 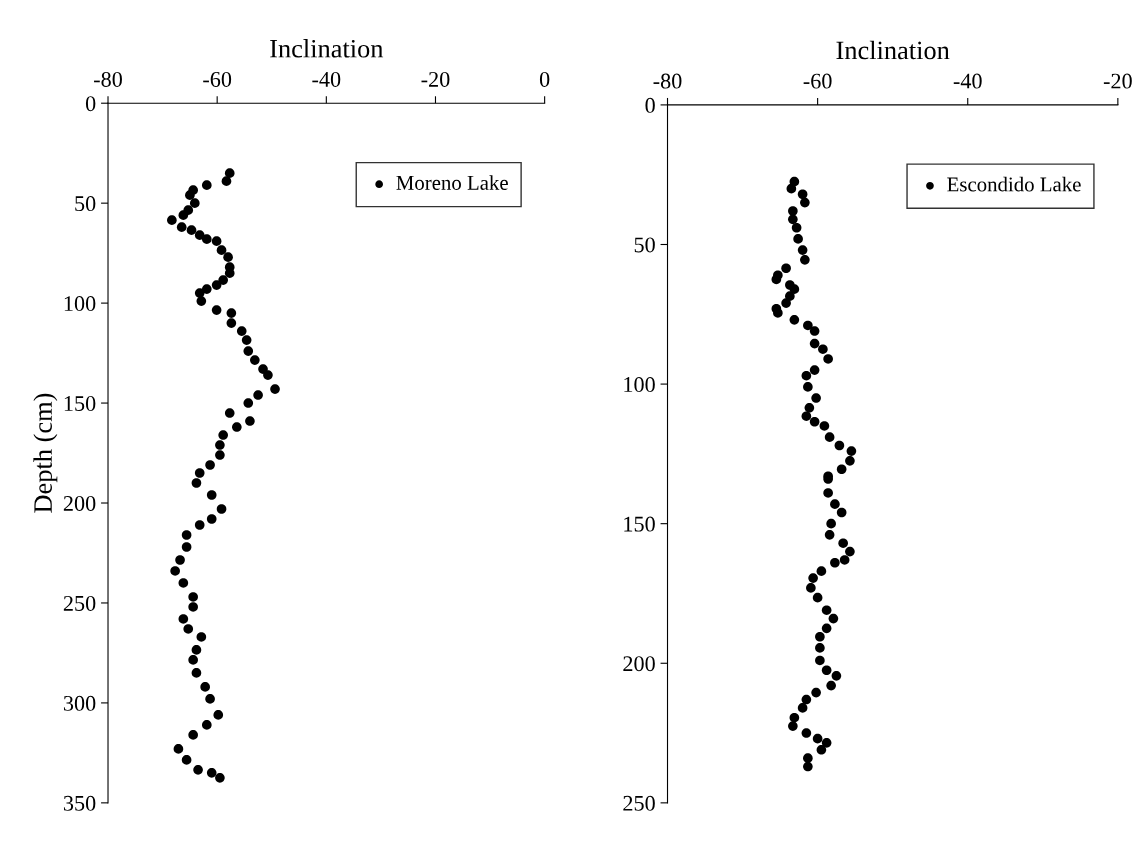 I want to click on y-tick-label: 300, so click(x=79, y=703).